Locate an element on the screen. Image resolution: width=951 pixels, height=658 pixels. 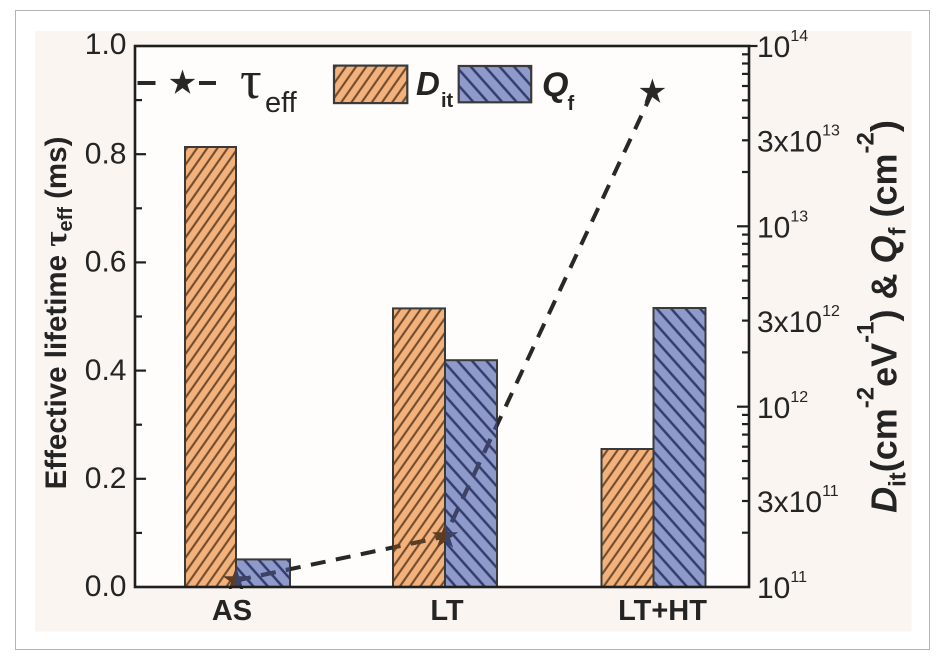
svg-text: τ is located at coordinates (251, 80).